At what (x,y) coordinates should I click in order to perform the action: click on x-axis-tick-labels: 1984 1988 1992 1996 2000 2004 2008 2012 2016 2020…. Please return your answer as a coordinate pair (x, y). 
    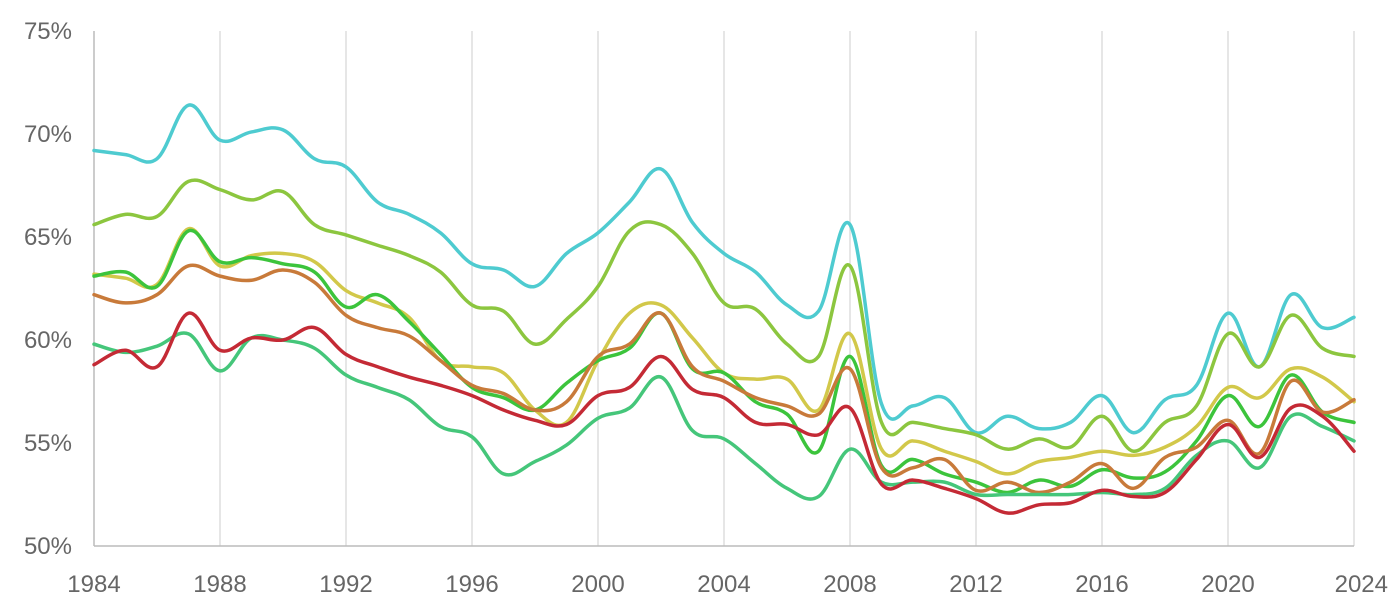
    Looking at the image, I should click on (727, 584).